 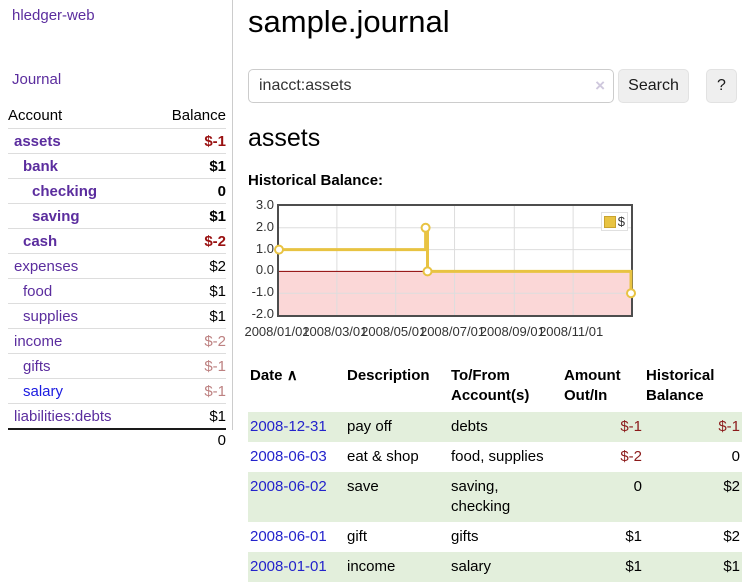 I want to click on transaction-row: 2008-06-02 save saving, checking 0 $2, so click(x=495, y=497).